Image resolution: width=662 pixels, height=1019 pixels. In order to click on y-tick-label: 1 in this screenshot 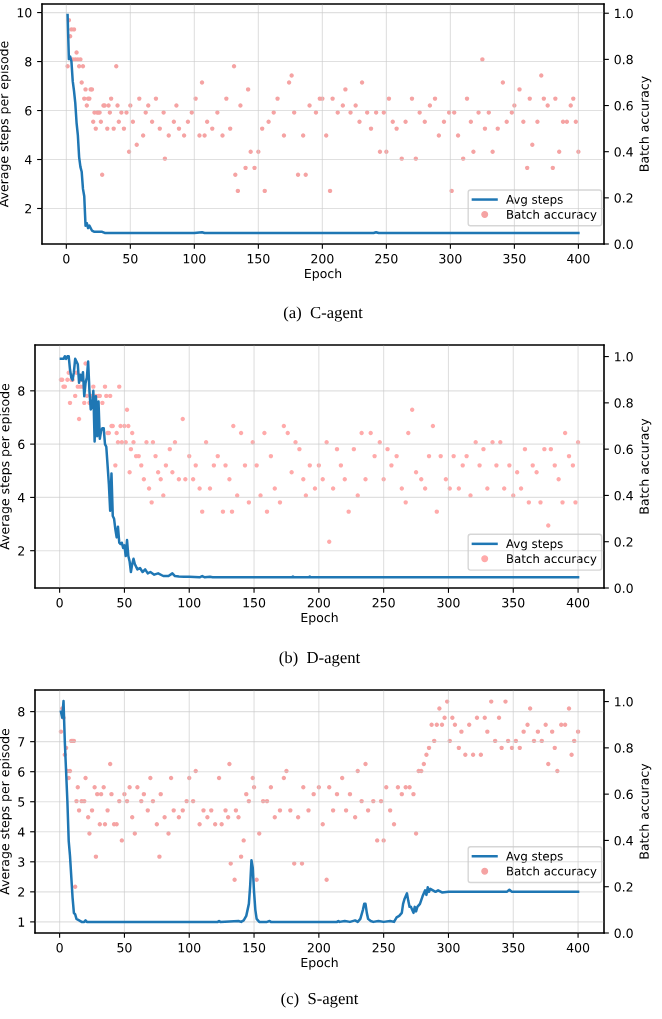, I will do `click(21, 922)`.